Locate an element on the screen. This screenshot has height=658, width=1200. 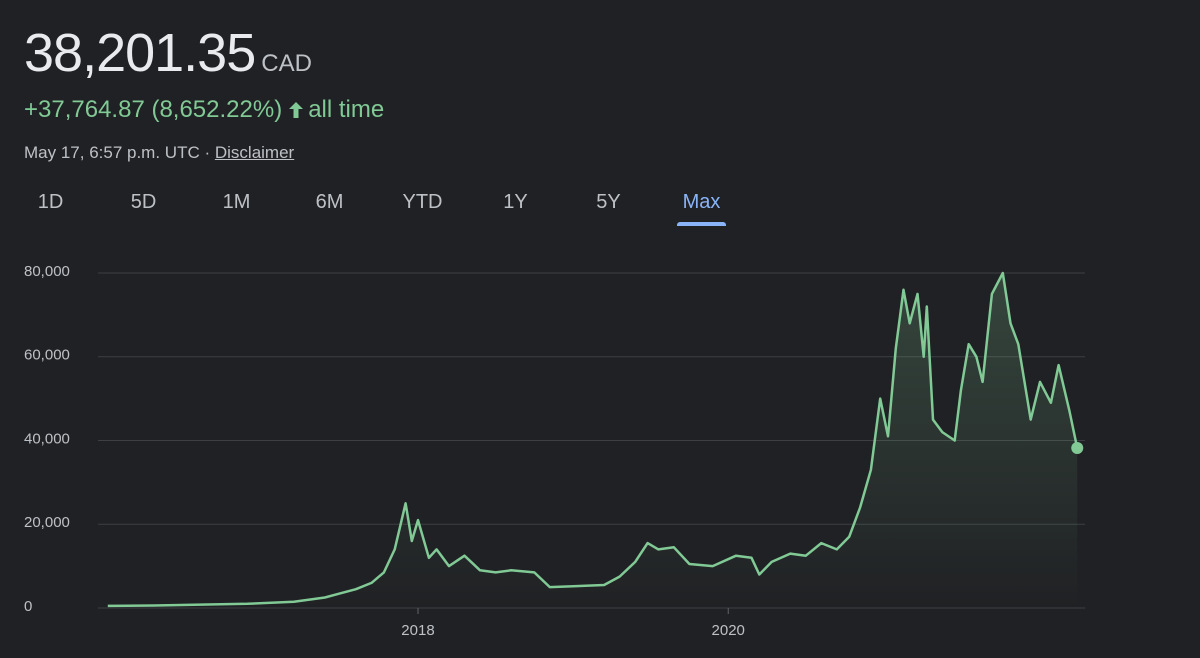
disclaimer-link: Disclaimer is located at coordinates (254, 152).